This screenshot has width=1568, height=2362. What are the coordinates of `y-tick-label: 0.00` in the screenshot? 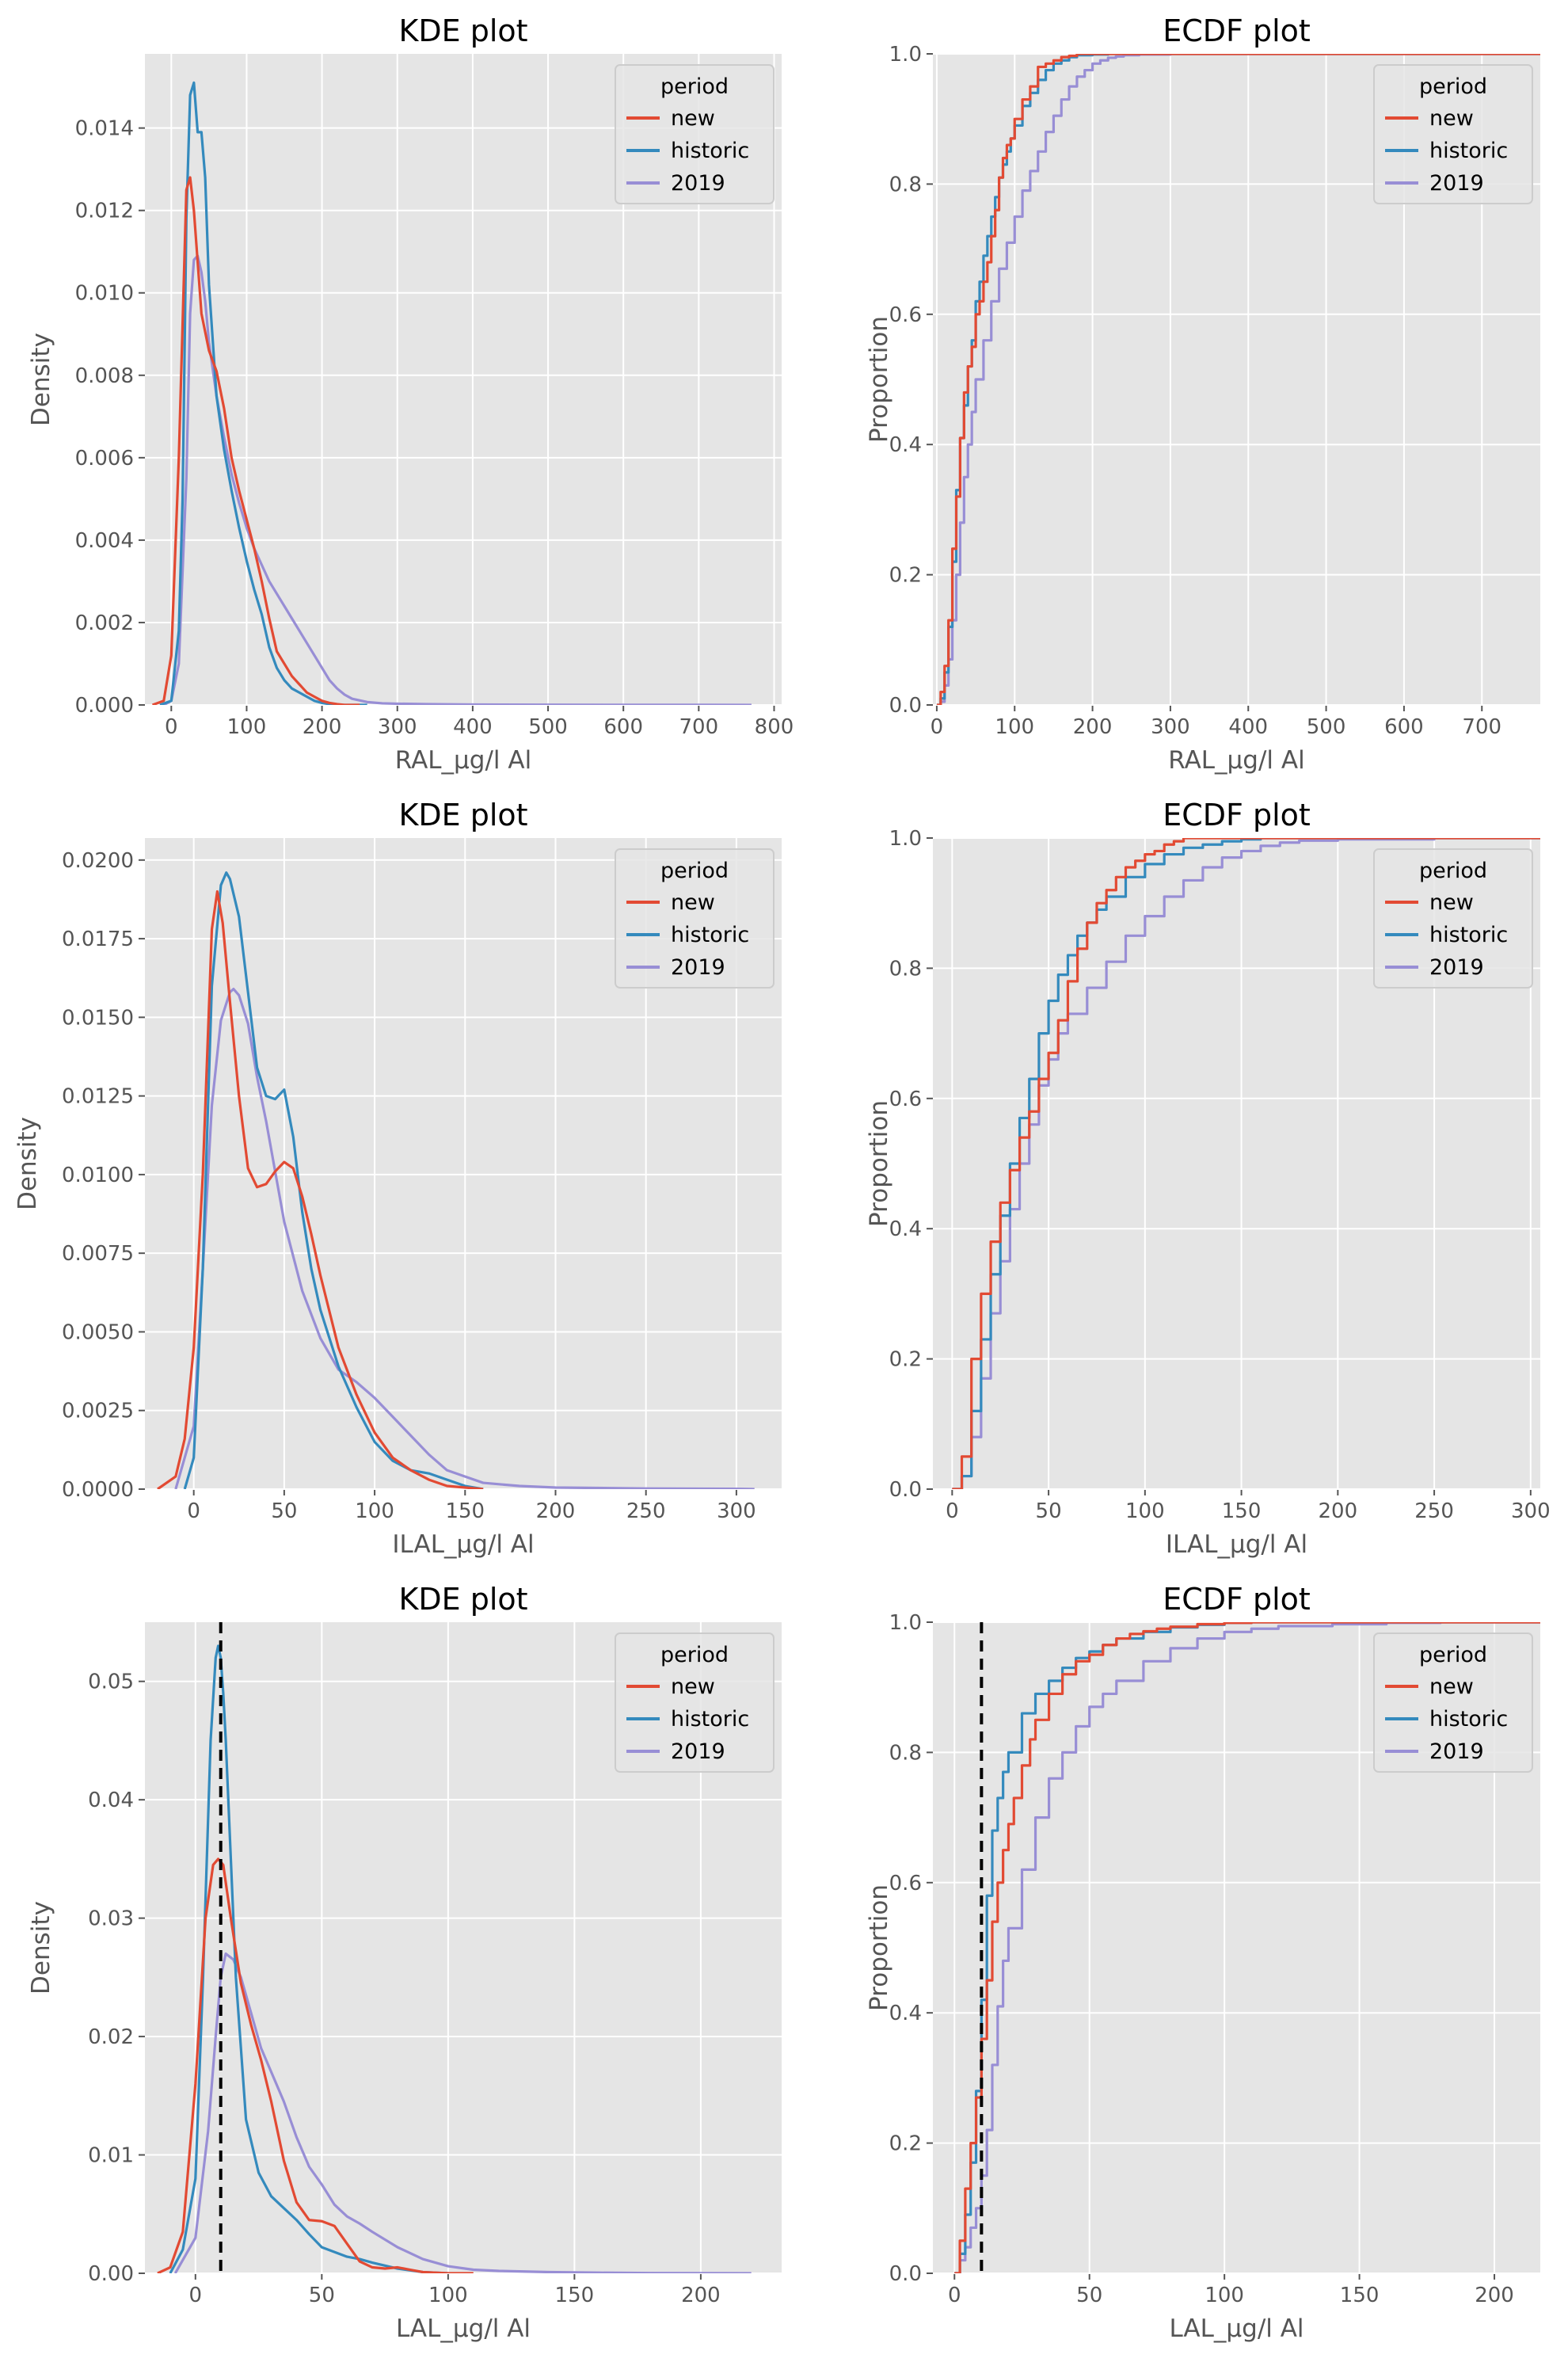 It's located at (111, 2274).